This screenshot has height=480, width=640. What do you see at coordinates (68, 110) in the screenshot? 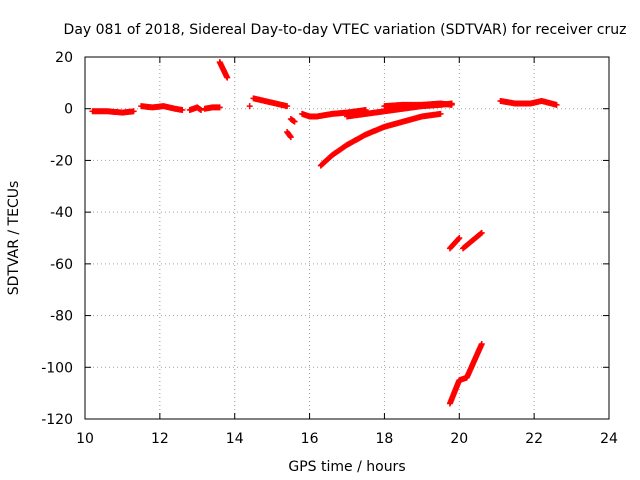
I see `y-tick-label: 0` at bounding box center [68, 110].